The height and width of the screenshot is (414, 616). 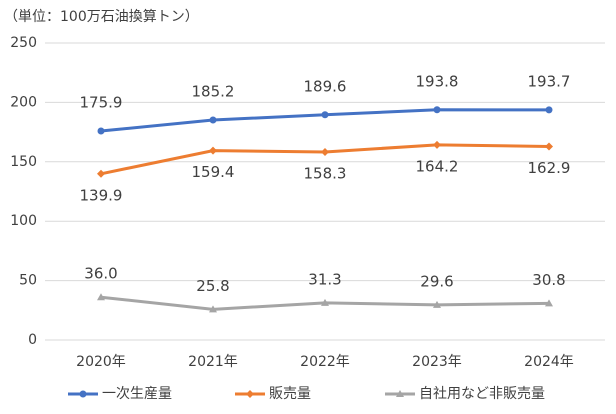 What do you see at coordinates (101, 103) in the screenshot?
I see `data-label: 175.9` at bounding box center [101, 103].